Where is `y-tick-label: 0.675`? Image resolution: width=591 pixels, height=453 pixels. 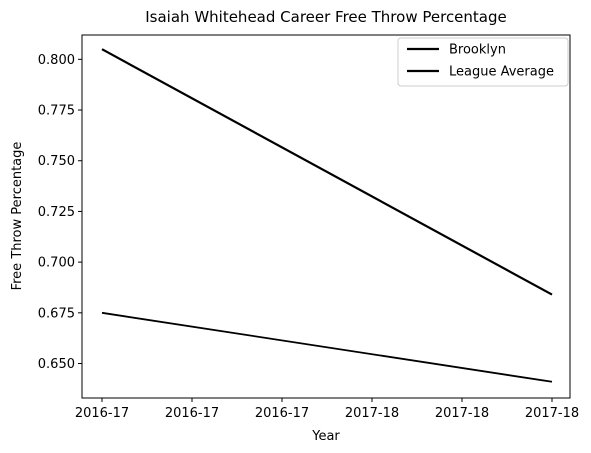 y-tick-label: 0.675 is located at coordinates (56, 313).